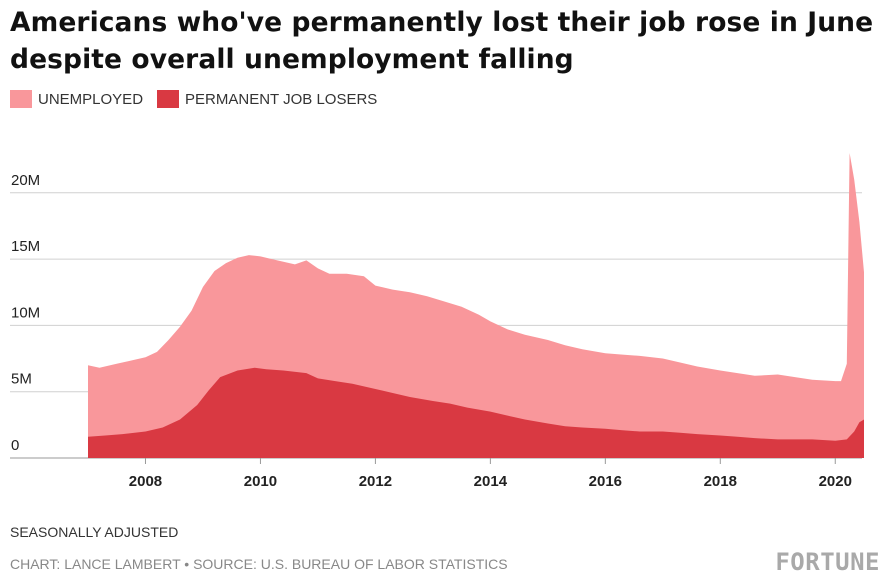  Describe the element at coordinates (21, 379) in the screenshot. I see `y-tick-label: 5M` at that location.